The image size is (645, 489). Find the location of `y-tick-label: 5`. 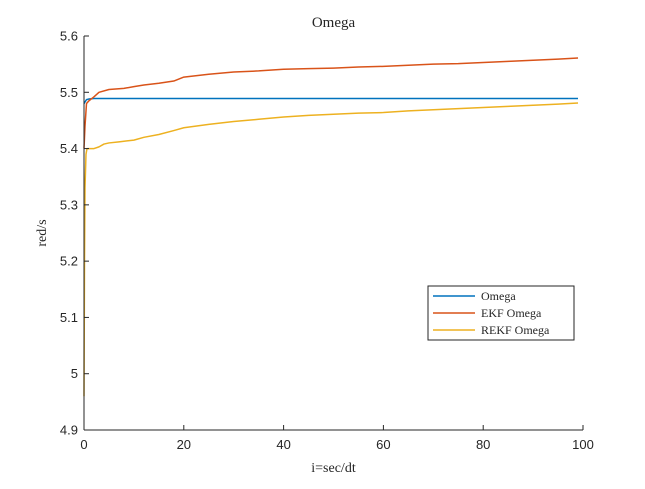

y-tick-label: 5 is located at coordinates (74, 373).